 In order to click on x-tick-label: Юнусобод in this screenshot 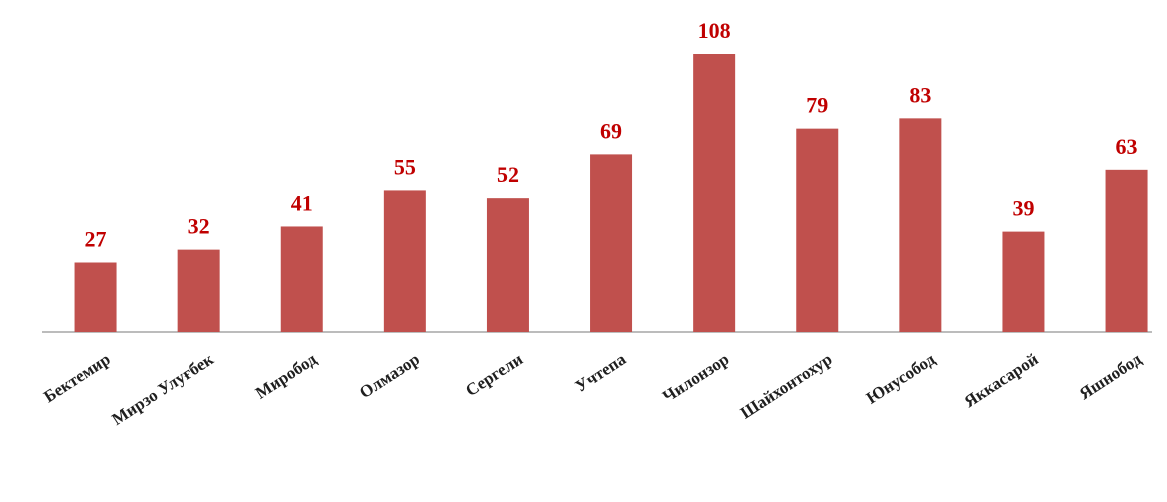, I will do `click(901, 378)`.